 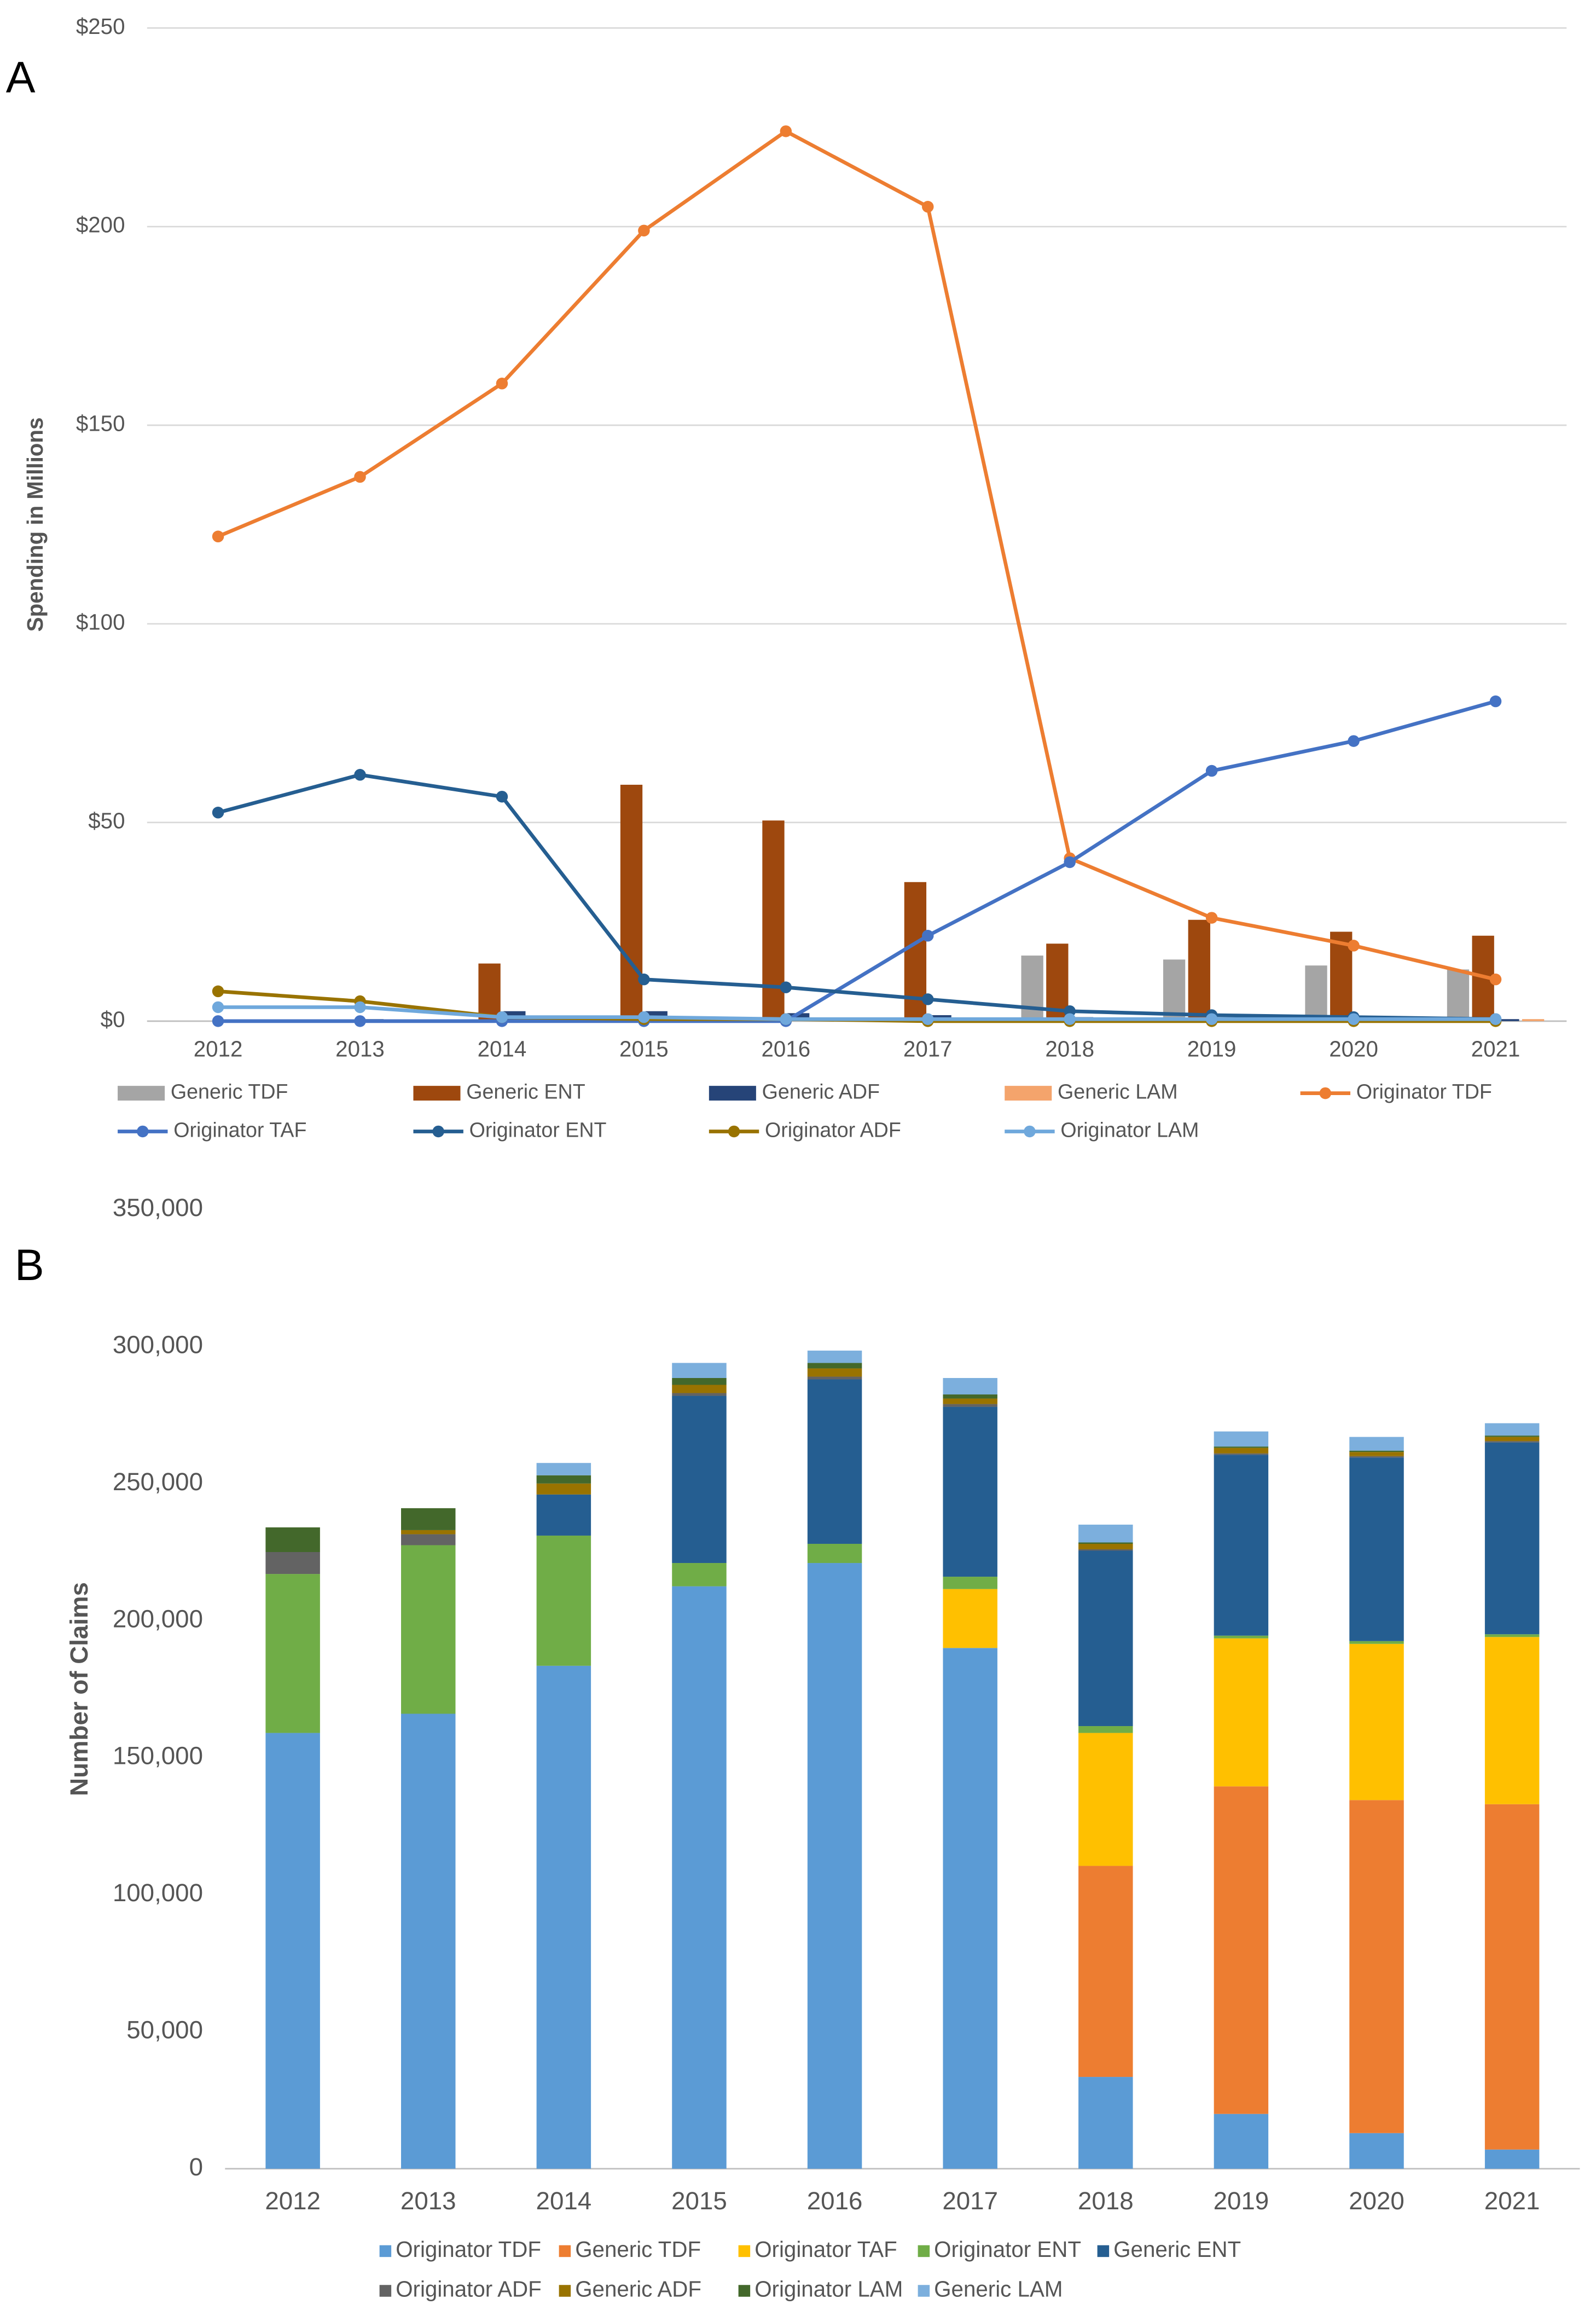 I want to click on x-tick-label: 2013, so click(x=428, y=2201).